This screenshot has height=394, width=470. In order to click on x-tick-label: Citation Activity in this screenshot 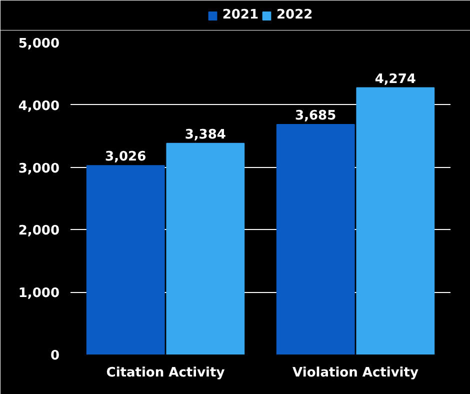, I will do `click(166, 373)`.